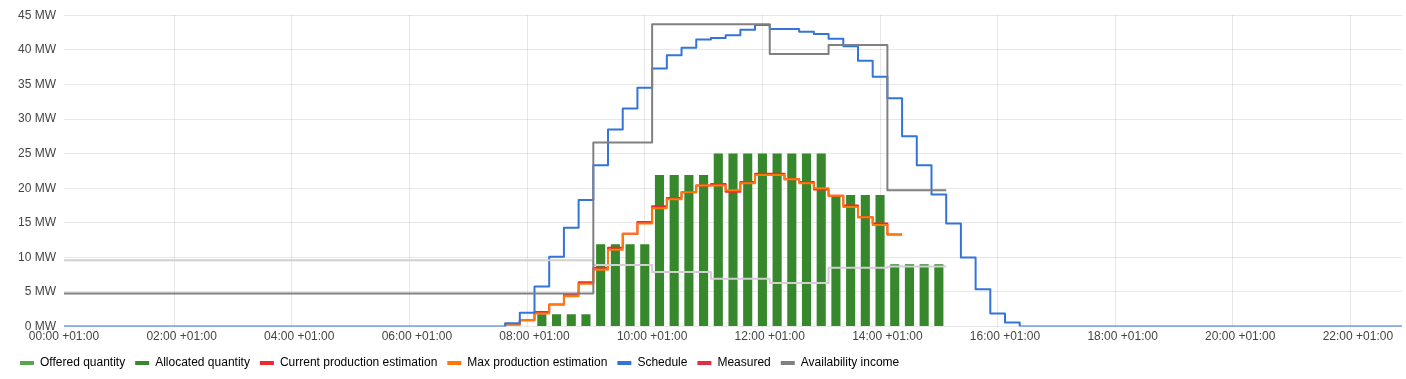  Describe the element at coordinates (662, 362) in the screenshot. I see `legend-label: Schedule` at that location.